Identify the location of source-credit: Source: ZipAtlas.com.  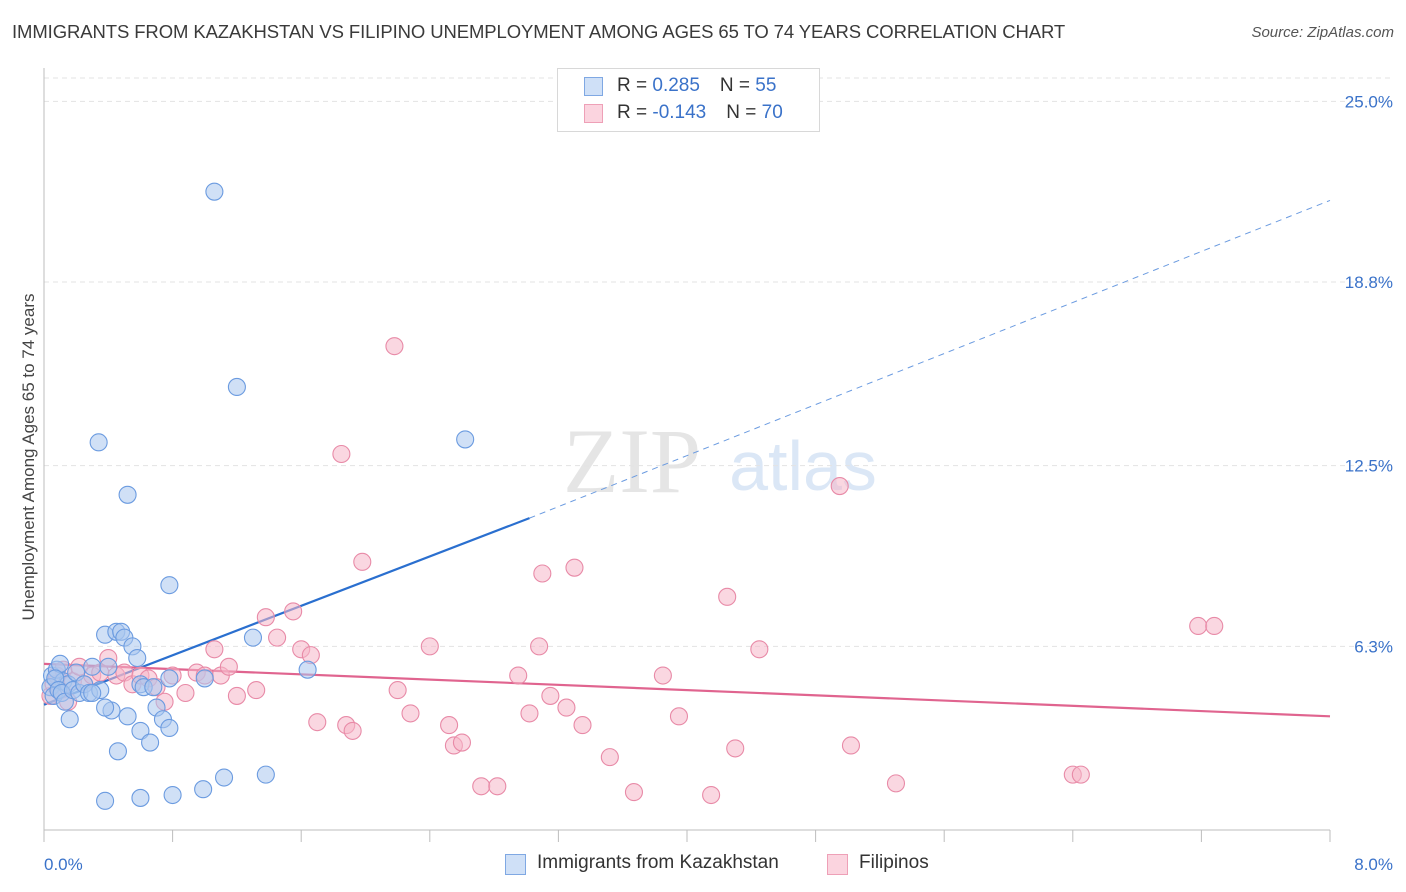
(1322, 32).